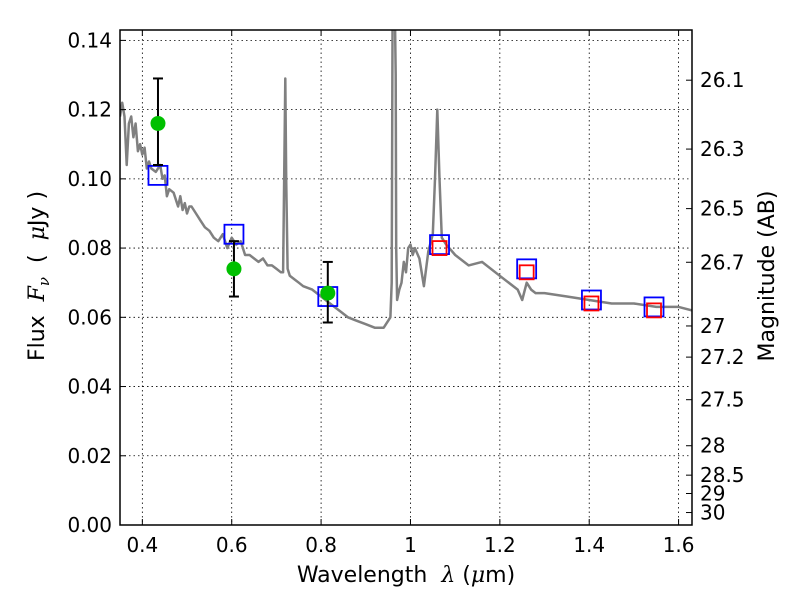 This screenshot has width=800, height=600. I want to click on y-tick-label: 0.12, so click(89, 110).